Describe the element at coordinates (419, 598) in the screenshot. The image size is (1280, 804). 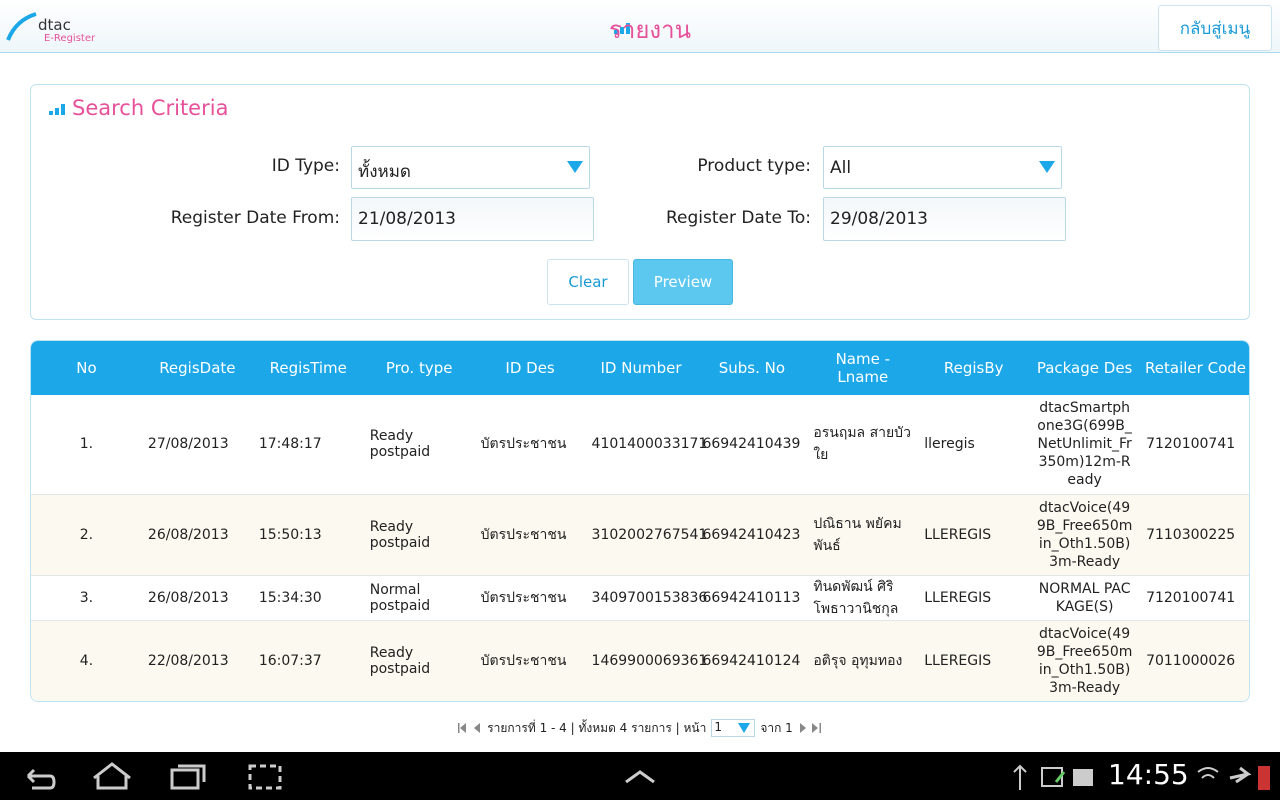
I see `table-cell: Normal postpaid` at that location.